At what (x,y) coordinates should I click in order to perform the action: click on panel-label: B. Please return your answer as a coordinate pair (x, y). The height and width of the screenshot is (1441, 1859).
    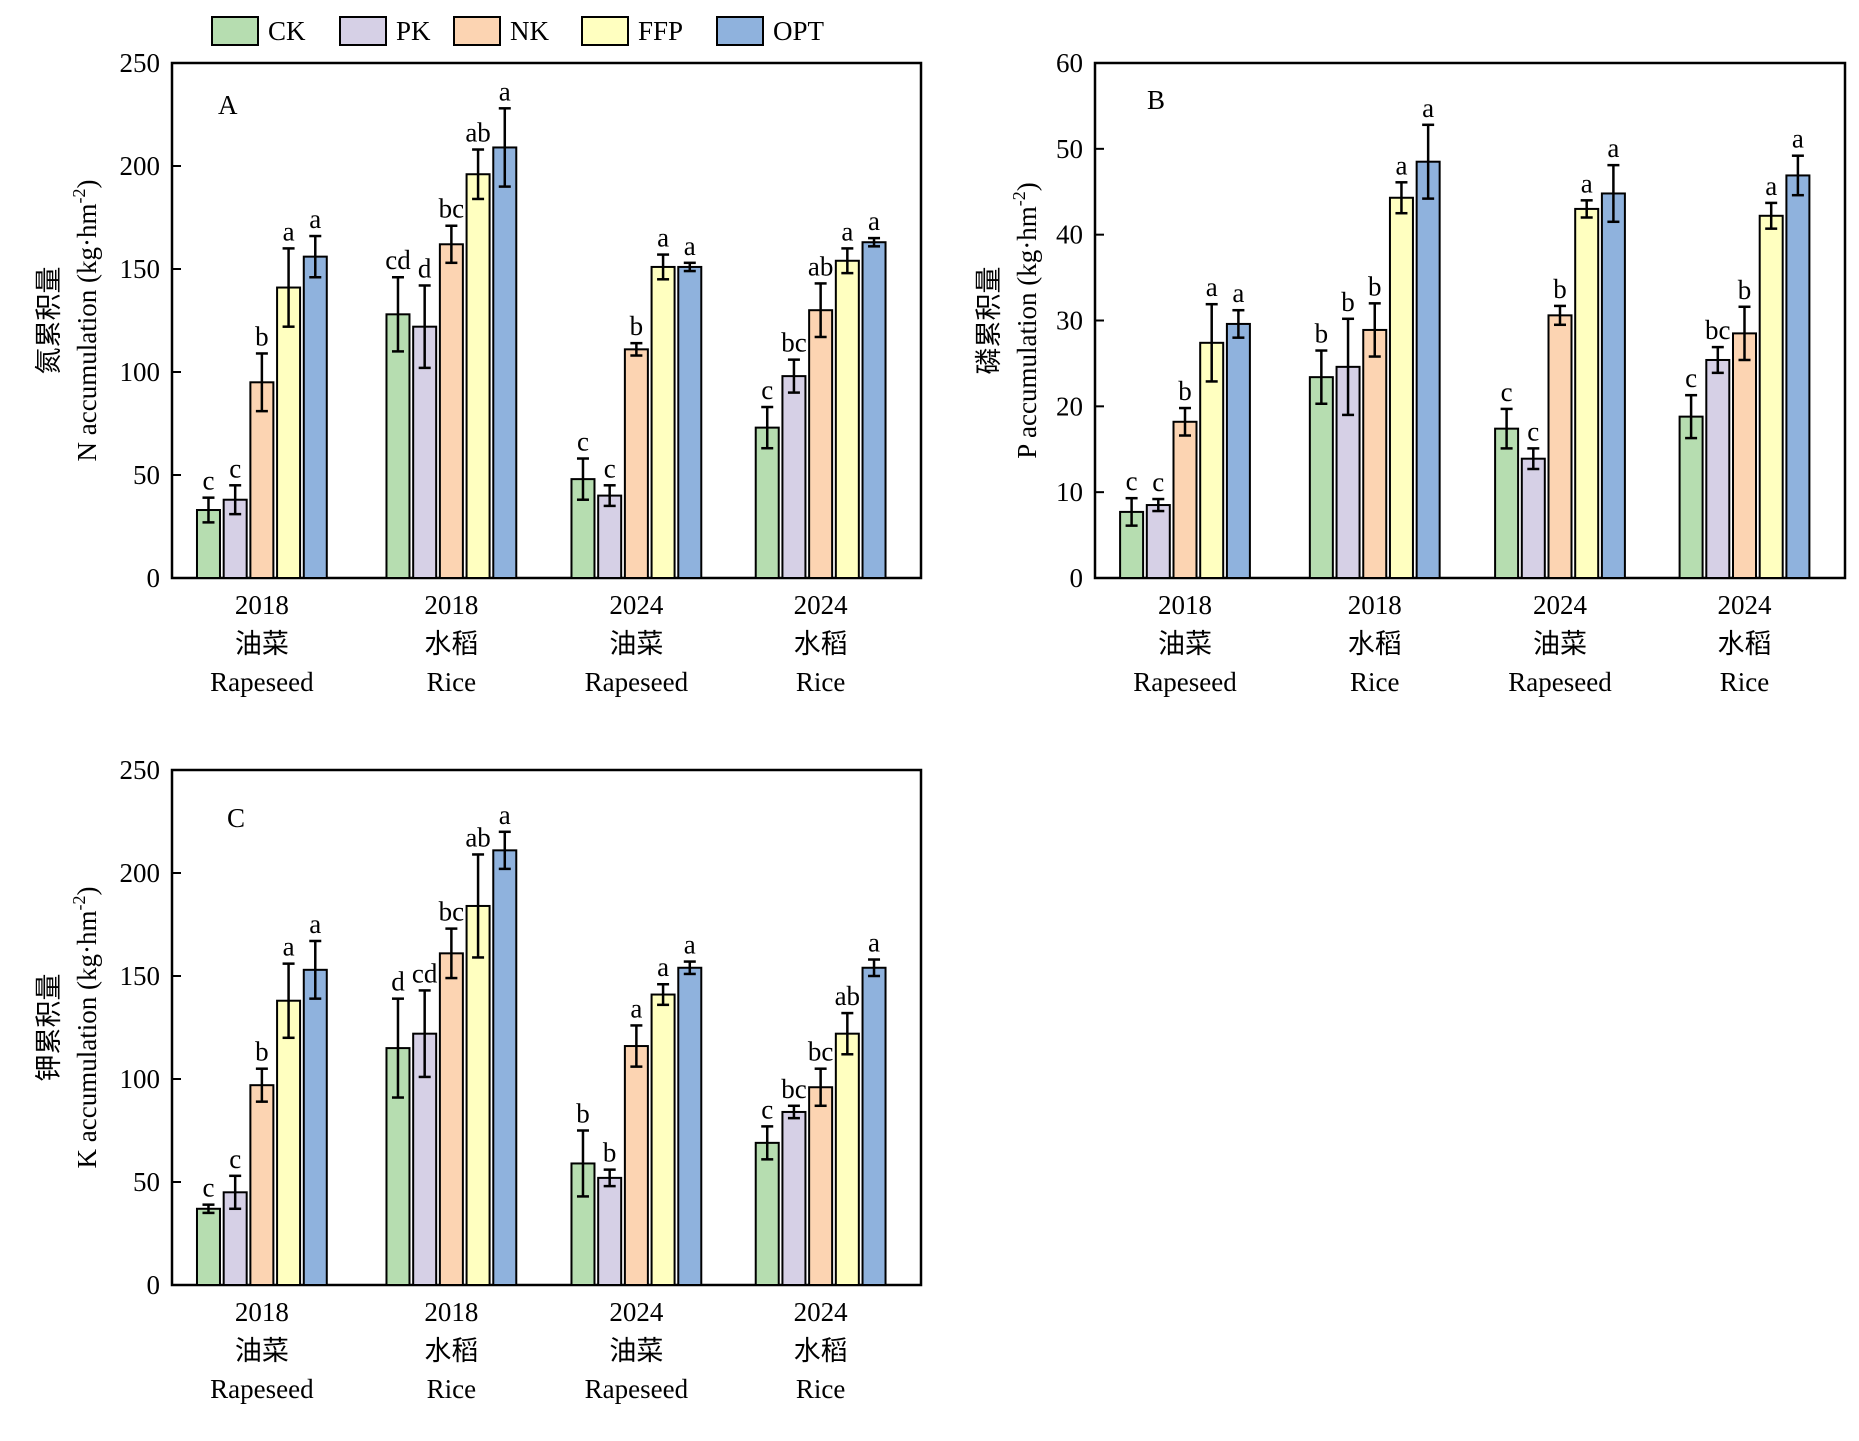
    Looking at the image, I should click on (1156, 100).